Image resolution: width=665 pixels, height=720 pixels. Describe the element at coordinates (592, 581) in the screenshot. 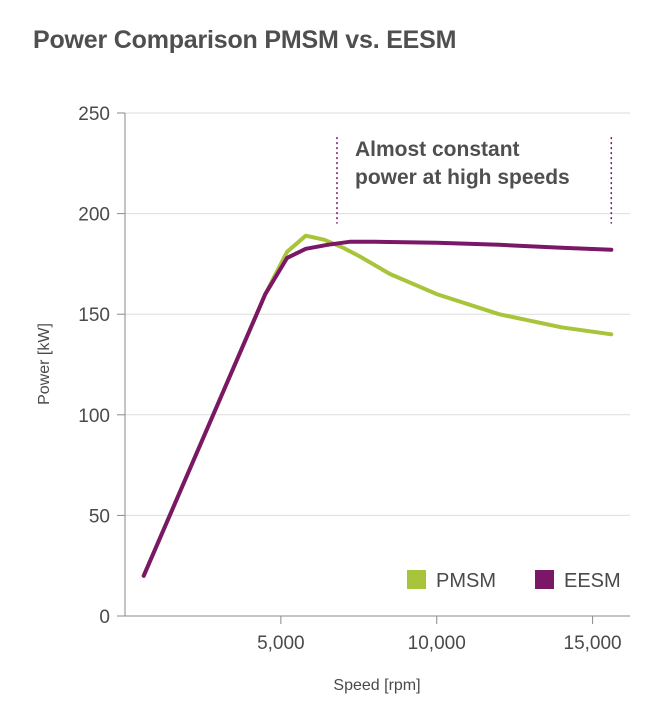

I see `legend-label-eesm: EESM` at that location.